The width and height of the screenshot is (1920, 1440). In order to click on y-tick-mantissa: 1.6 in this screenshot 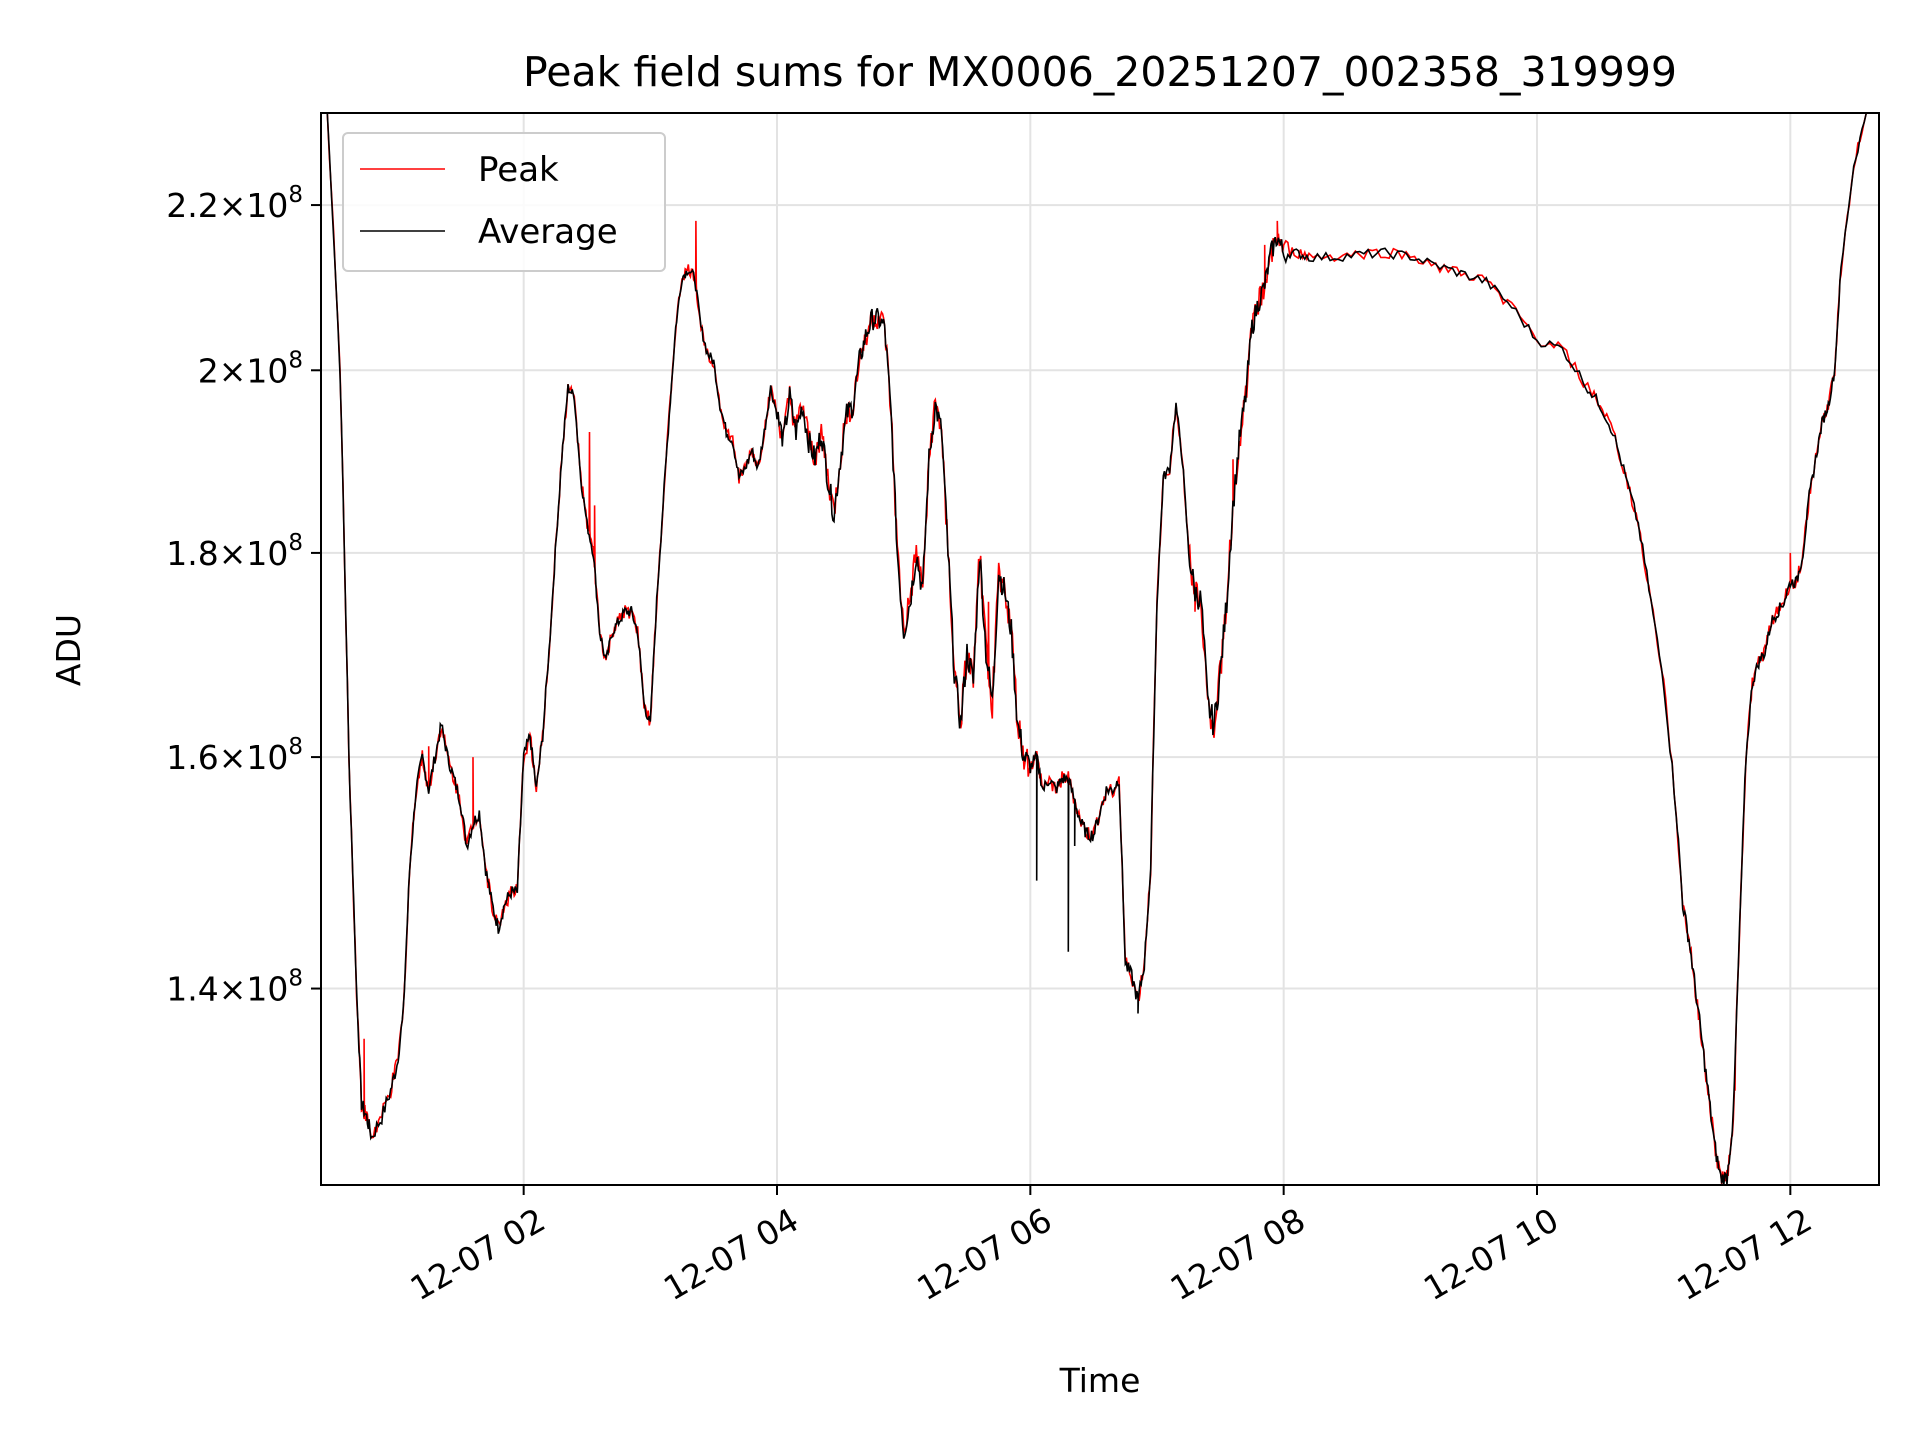, I will do `click(192, 757)`.